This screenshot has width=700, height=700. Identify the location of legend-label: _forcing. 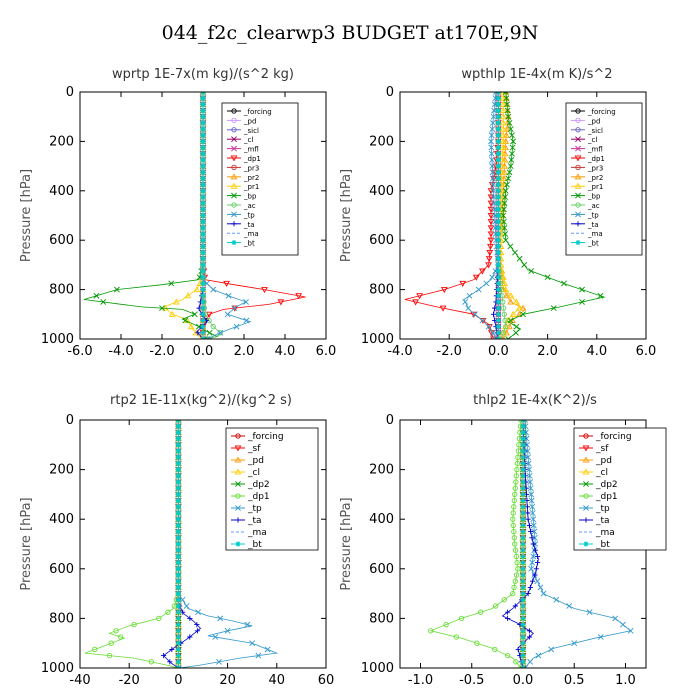
(265, 437).